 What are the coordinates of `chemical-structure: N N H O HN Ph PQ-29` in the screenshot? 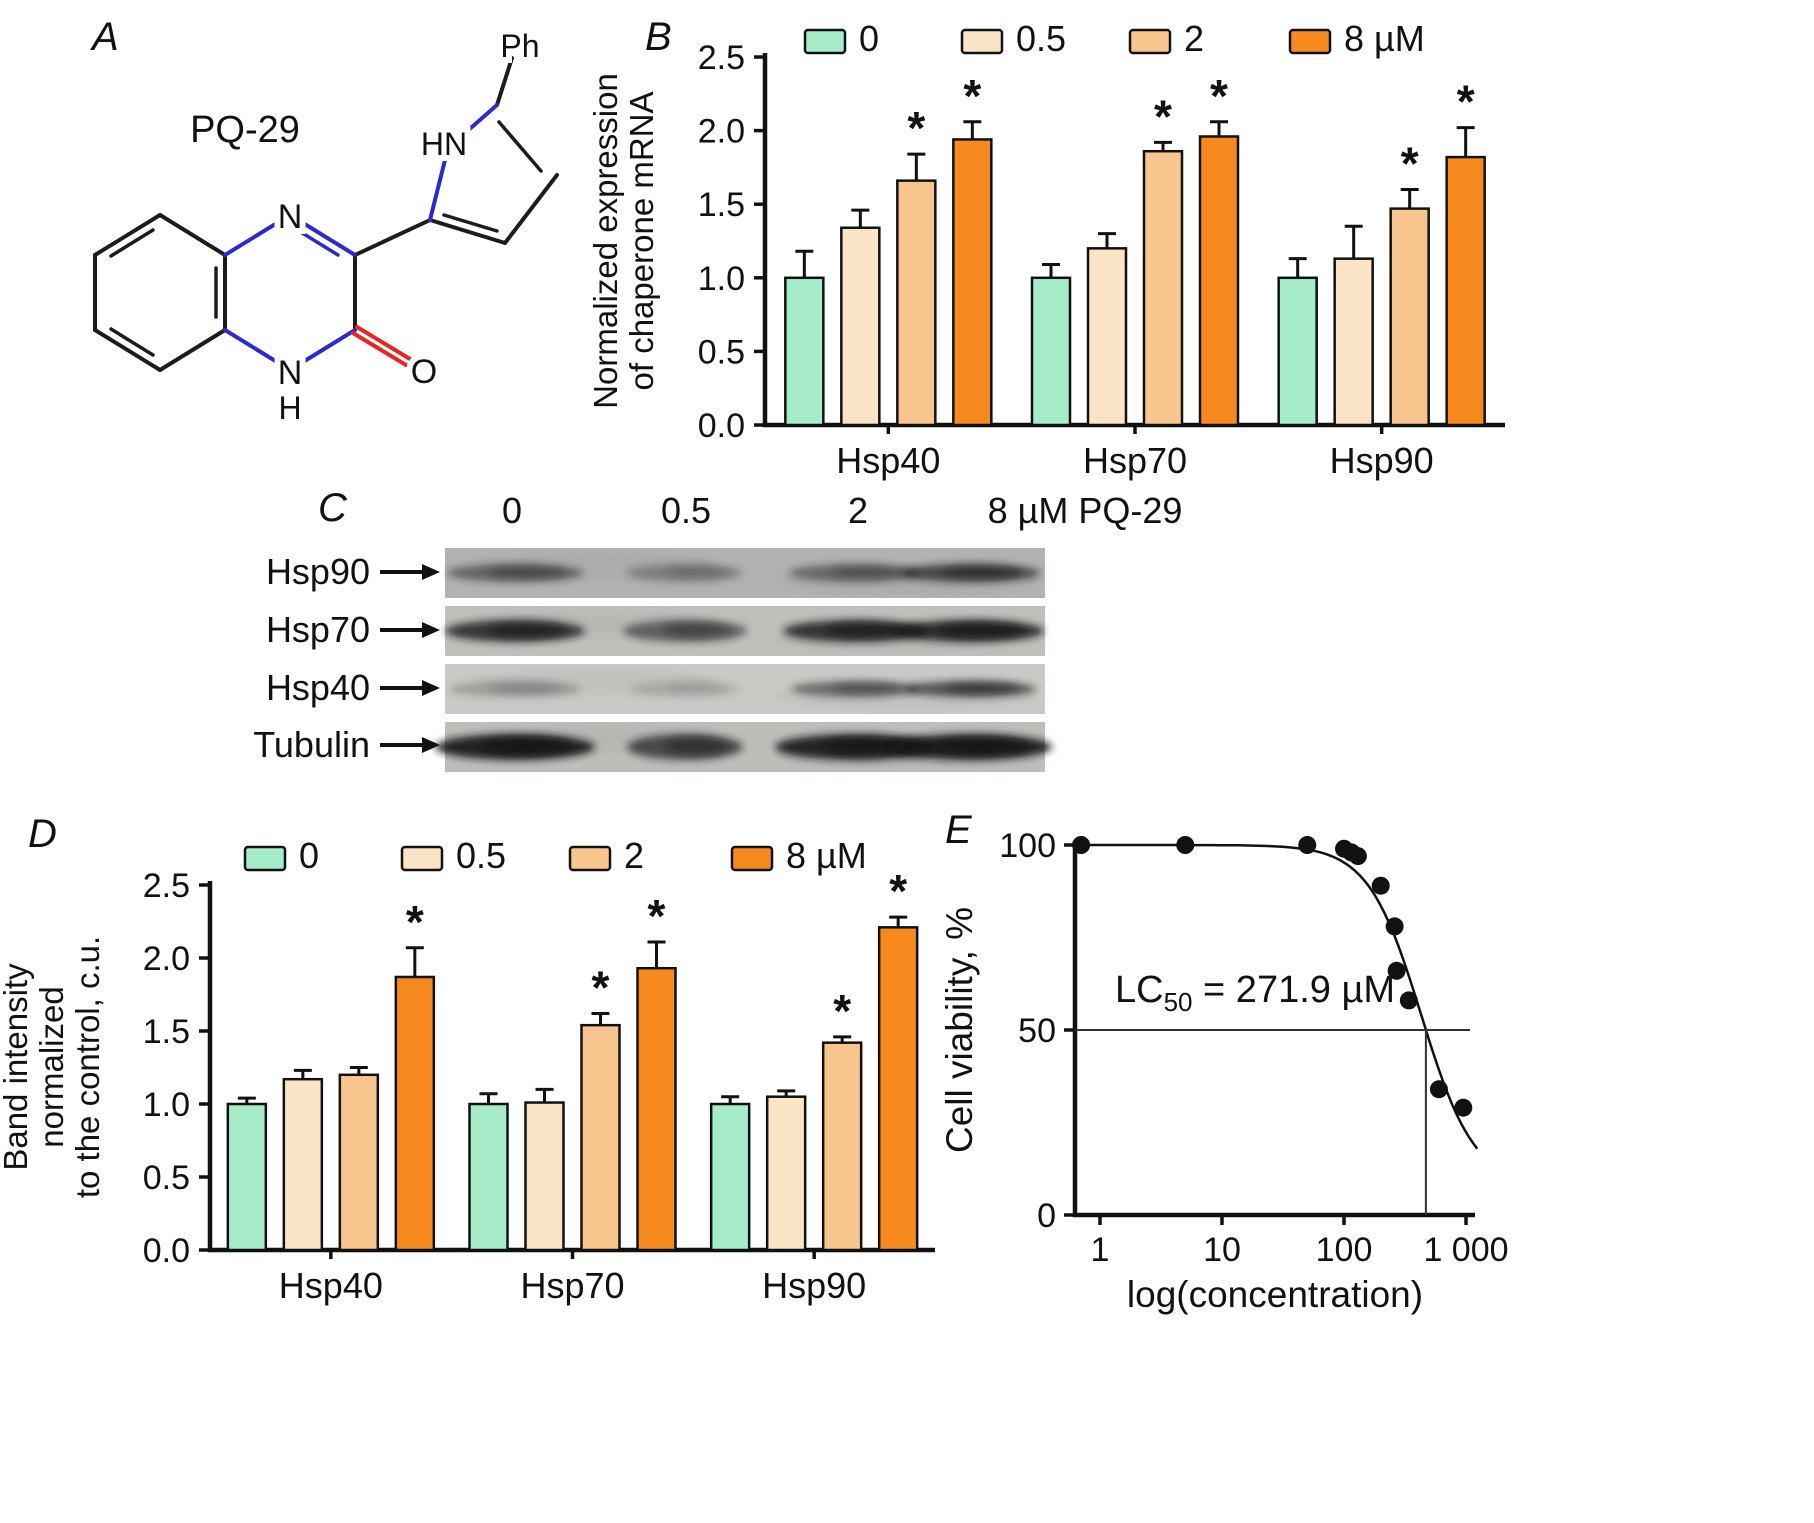 It's located at (326, 227).